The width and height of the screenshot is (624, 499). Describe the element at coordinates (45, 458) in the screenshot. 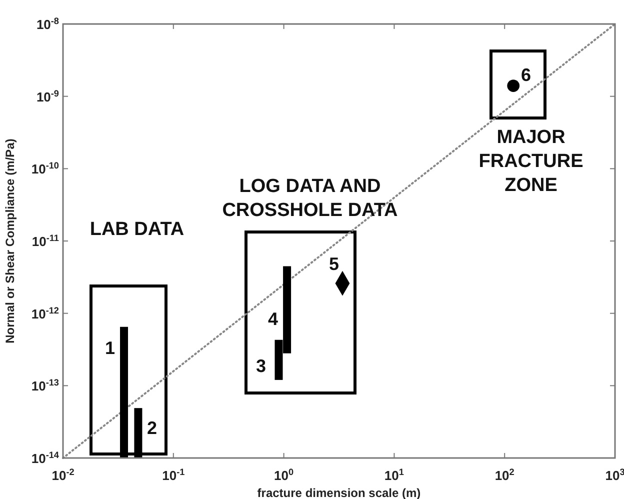

I see `y-tick-label: 10$^{-14}$` at that location.